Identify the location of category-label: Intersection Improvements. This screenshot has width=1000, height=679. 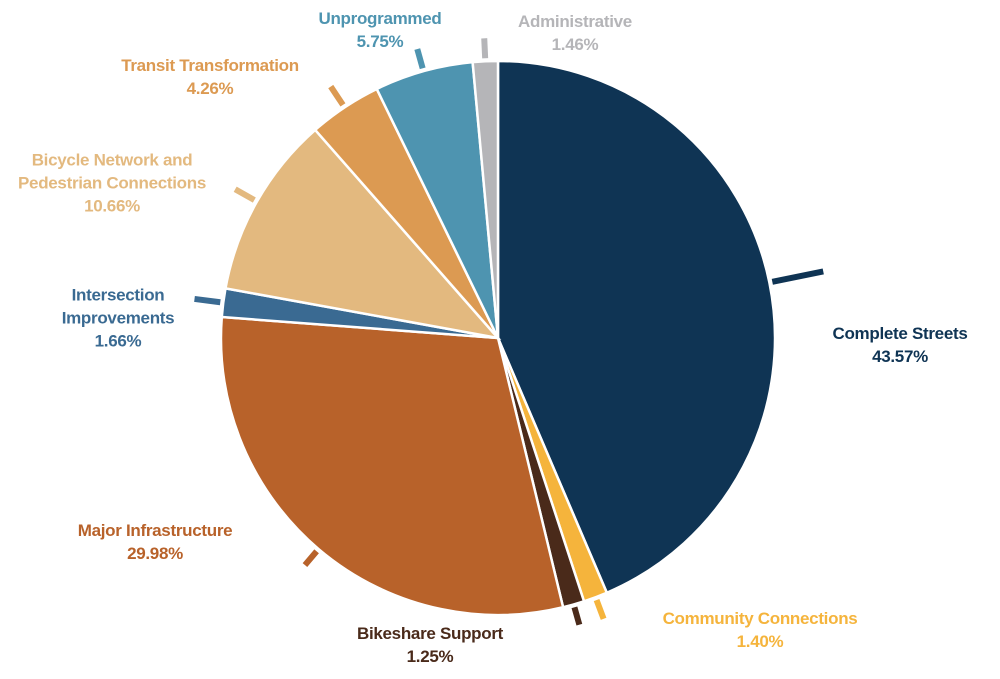
(118, 306).